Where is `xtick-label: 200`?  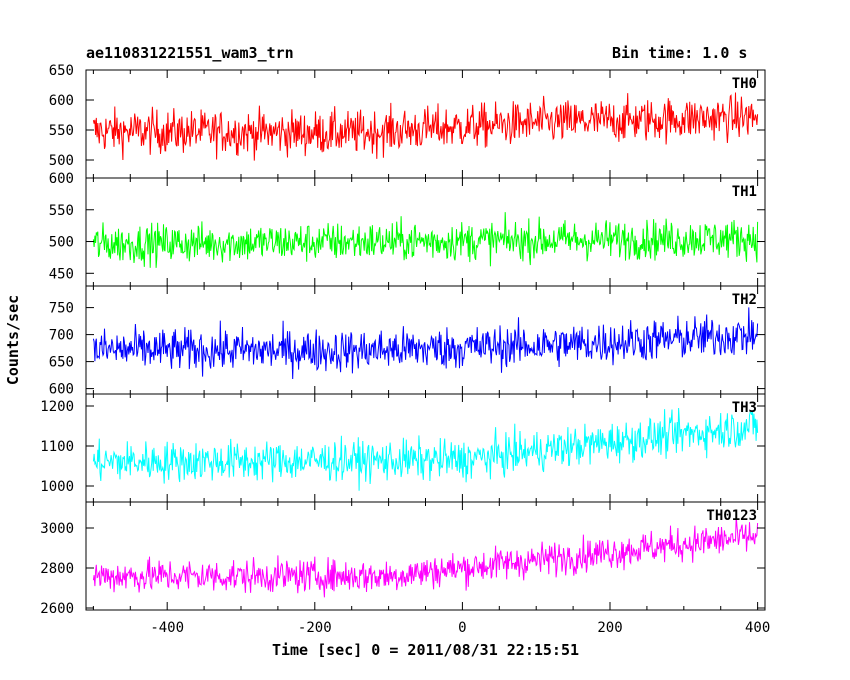 xtick-label: 200 is located at coordinates (609, 628).